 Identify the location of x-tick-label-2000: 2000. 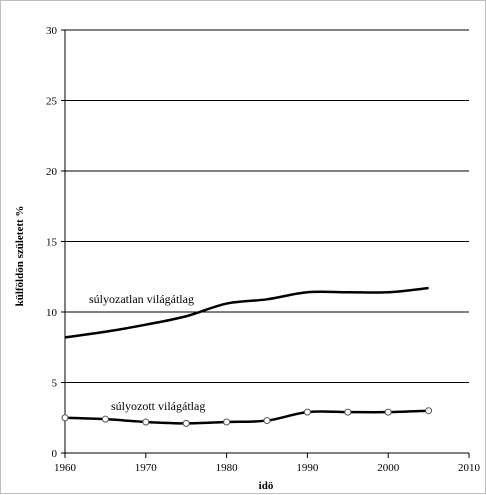
(388, 468).